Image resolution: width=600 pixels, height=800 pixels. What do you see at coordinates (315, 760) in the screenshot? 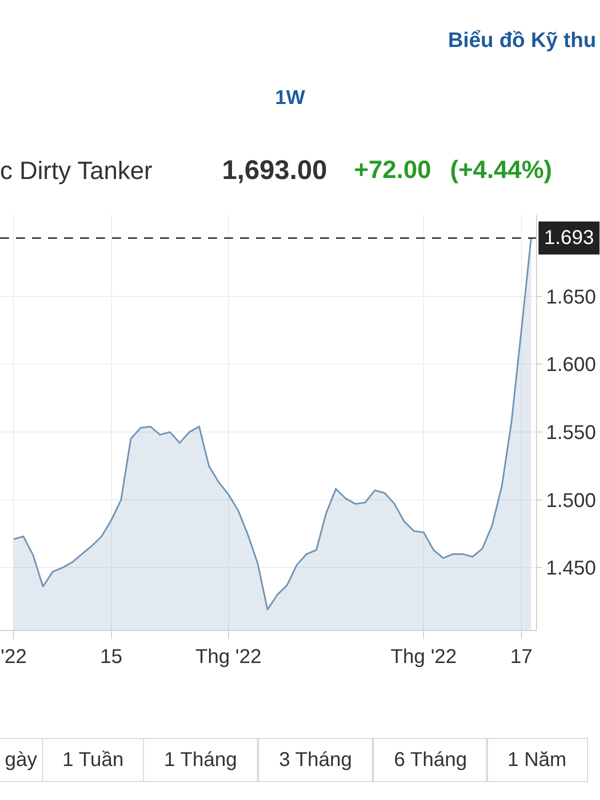
I see `text: 3 Tháng` at bounding box center [315, 760].